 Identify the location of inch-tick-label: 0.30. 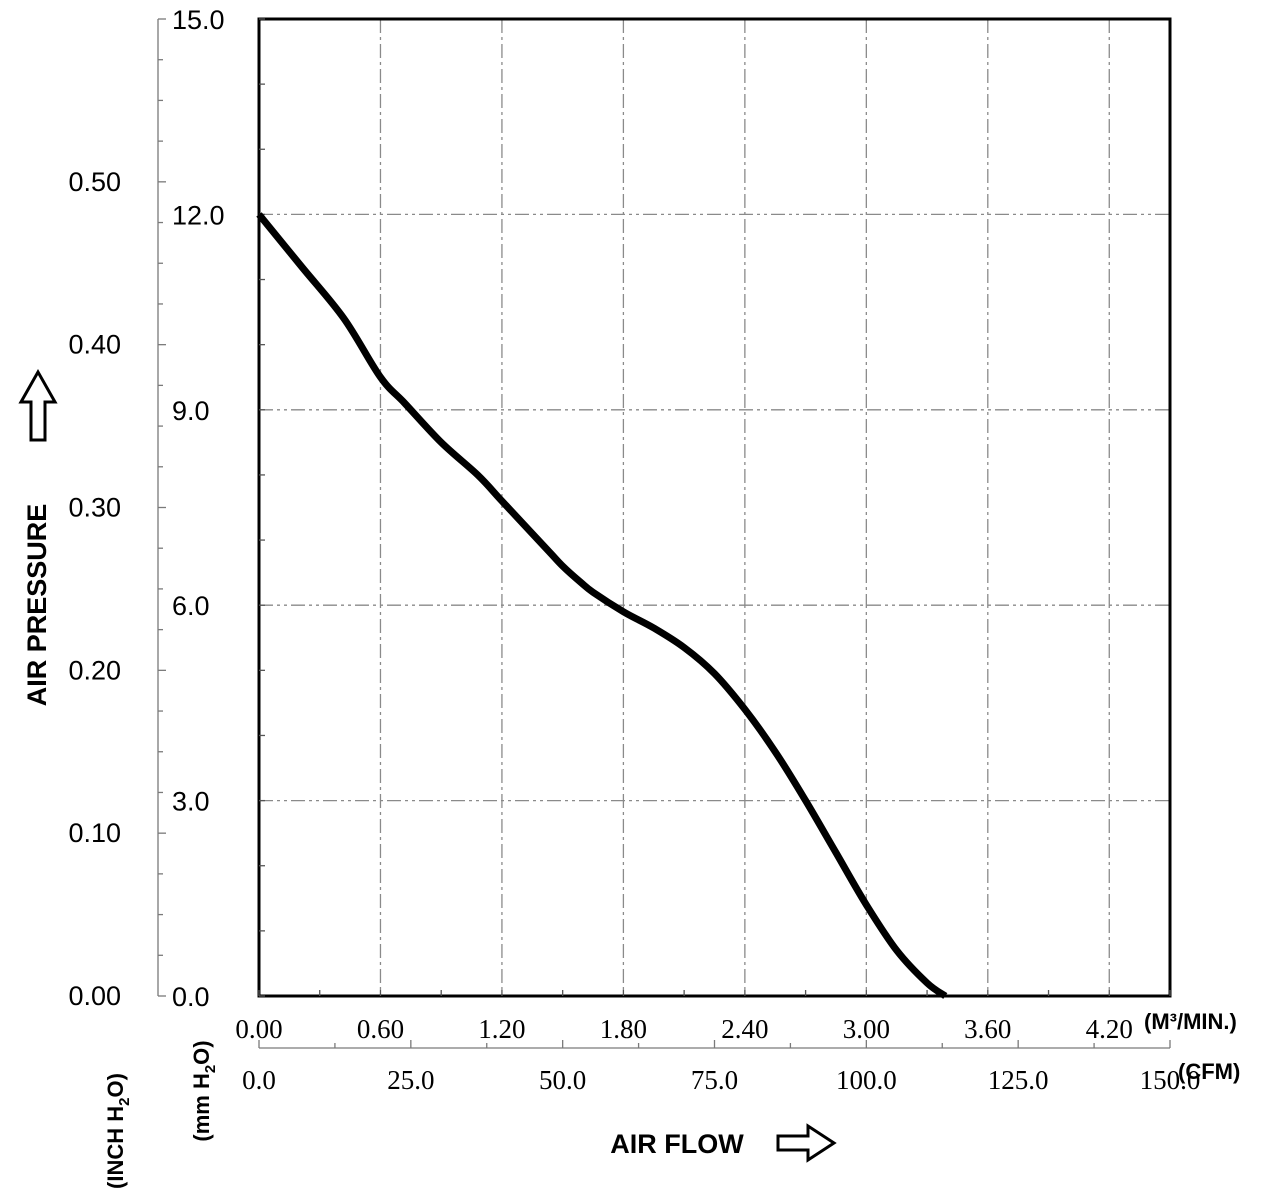
(94, 508).